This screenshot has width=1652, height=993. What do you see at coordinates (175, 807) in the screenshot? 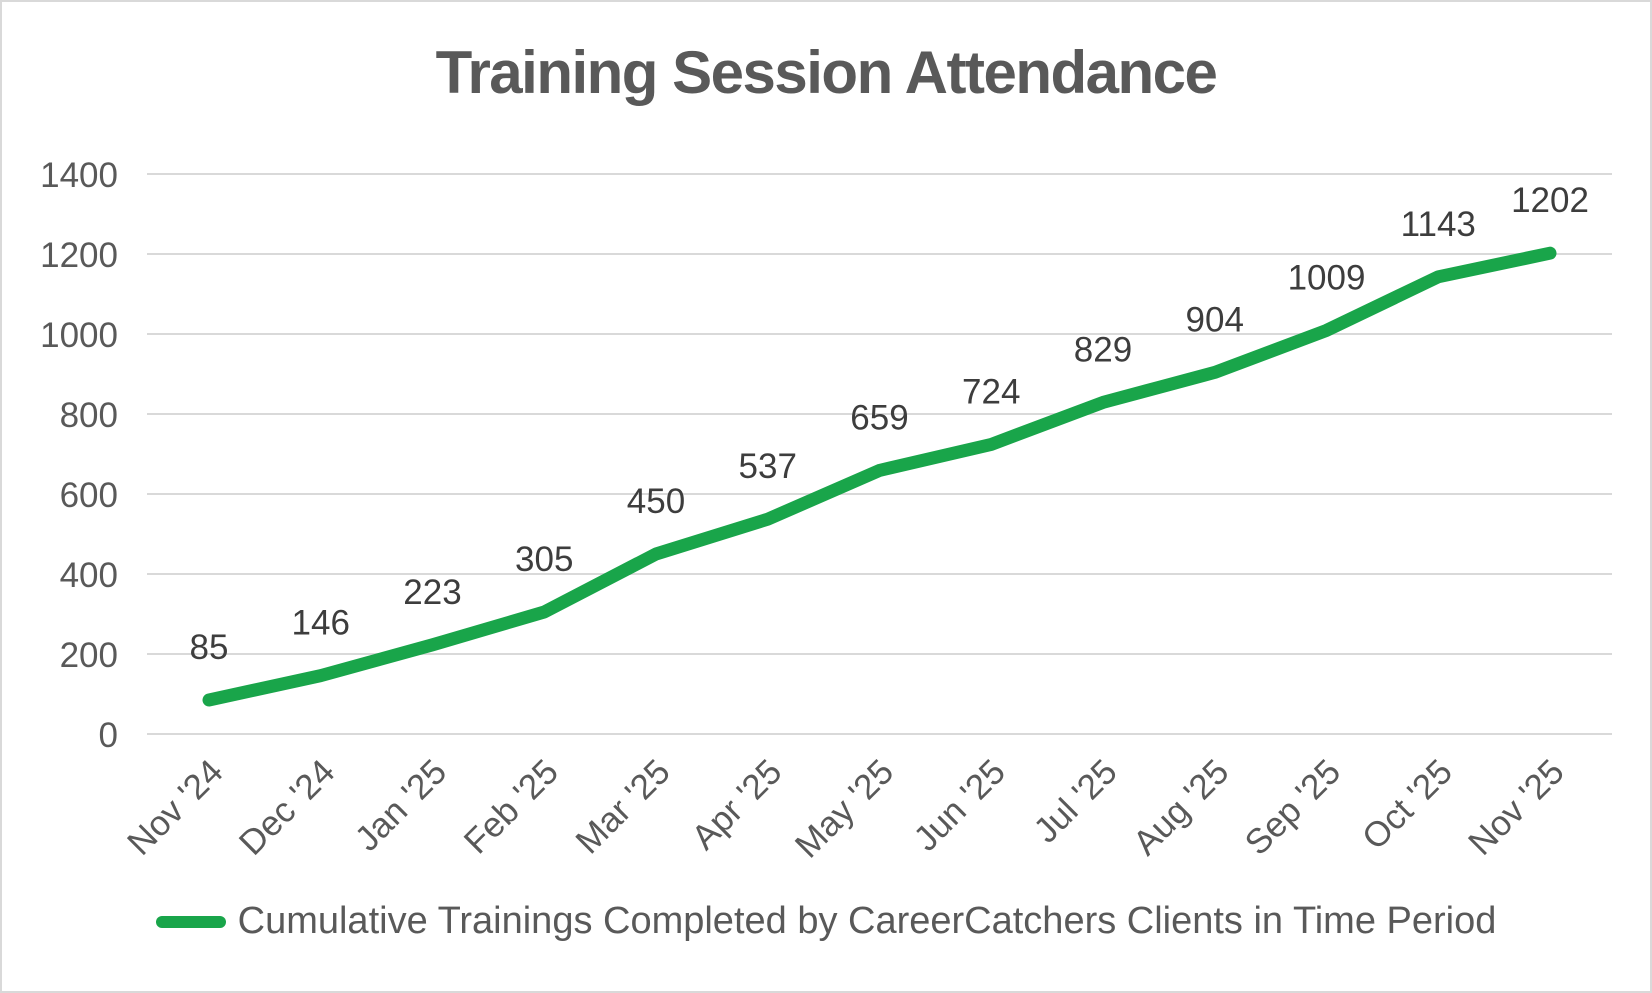
I see `x-axis-tick-label: Nov '24` at bounding box center [175, 807].